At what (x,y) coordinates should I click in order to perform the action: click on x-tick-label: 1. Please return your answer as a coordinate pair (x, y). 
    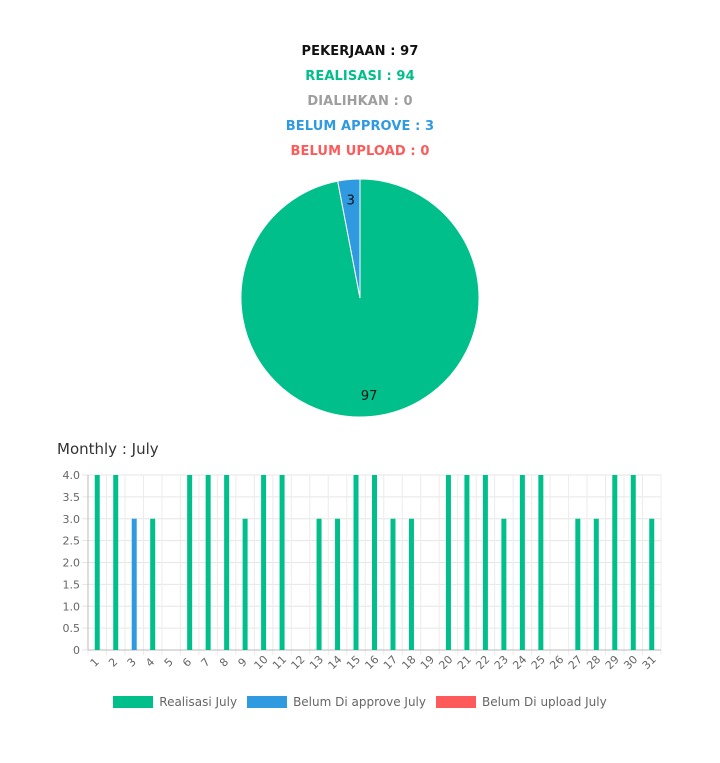
    Looking at the image, I should click on (95, 662).